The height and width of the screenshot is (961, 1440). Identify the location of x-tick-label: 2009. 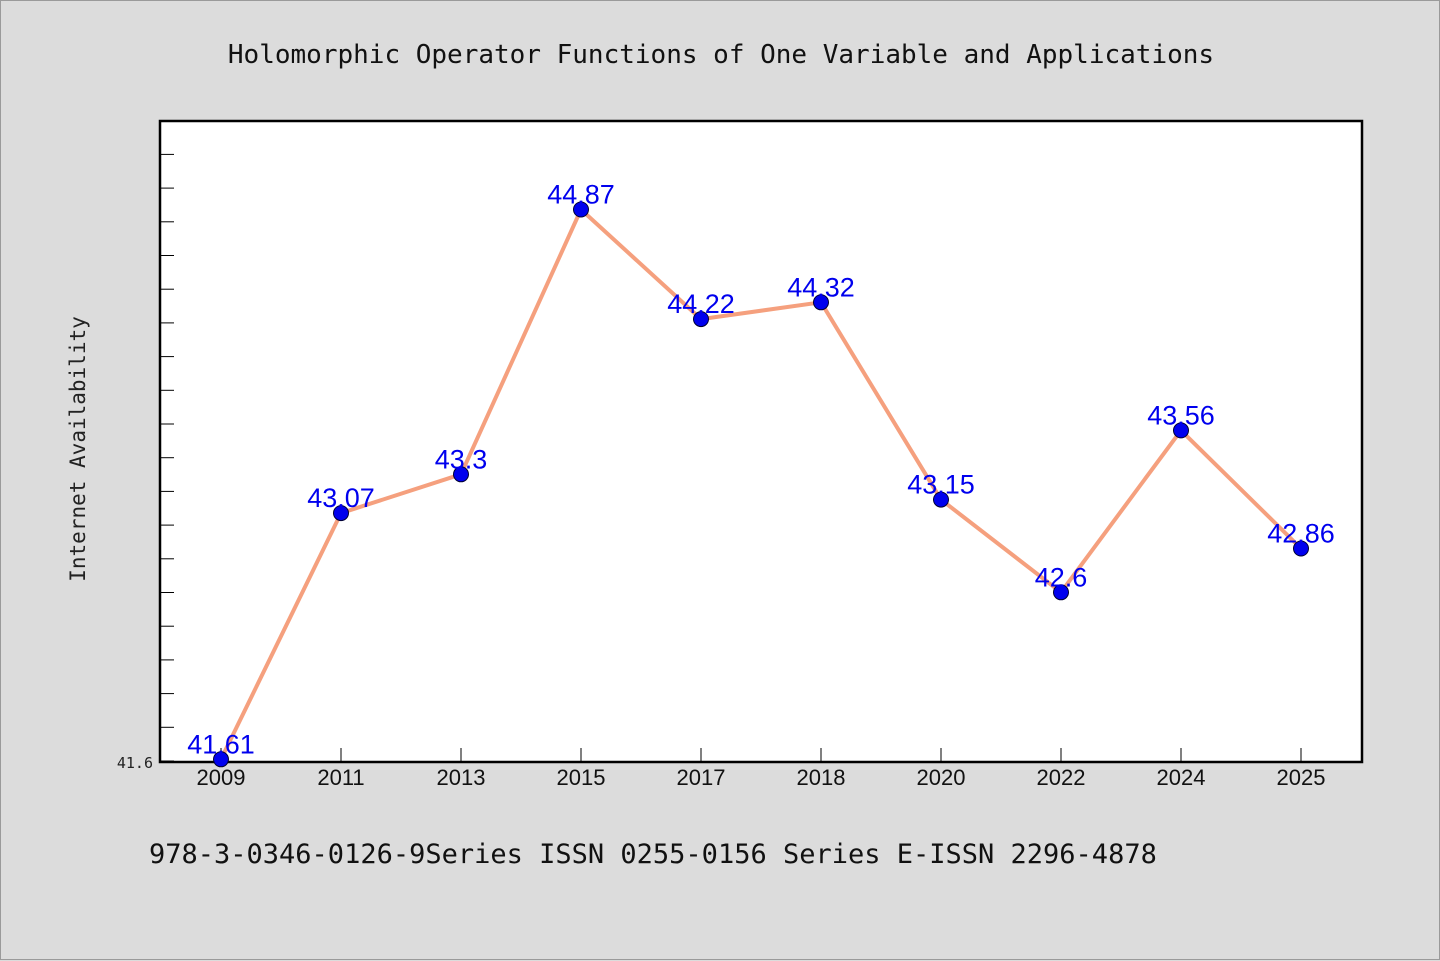
(221, 777).